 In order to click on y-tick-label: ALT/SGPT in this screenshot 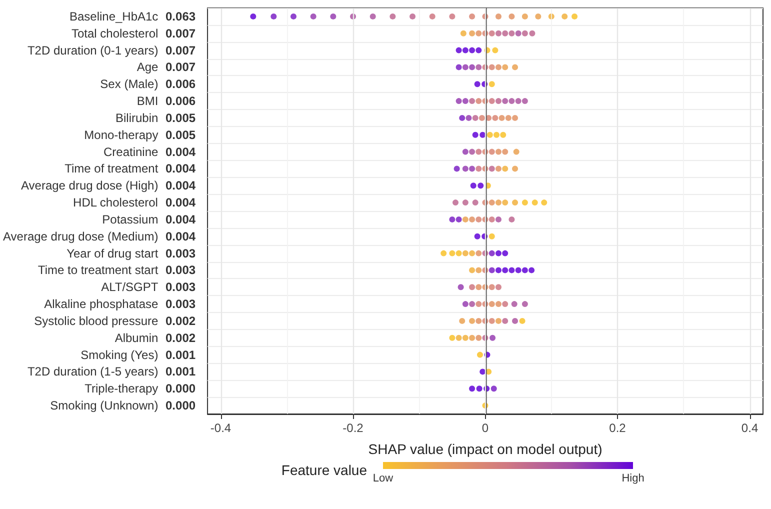, I will do `click(130, 287)`.